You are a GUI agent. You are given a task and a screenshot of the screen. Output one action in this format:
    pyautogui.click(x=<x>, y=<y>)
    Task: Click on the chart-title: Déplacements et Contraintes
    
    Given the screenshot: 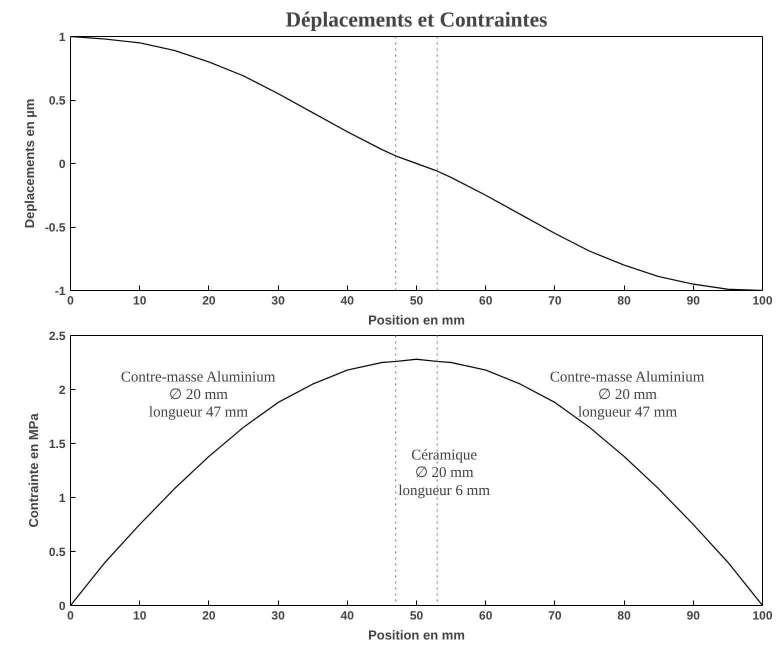 What is the action you would take?
    pyautogui.click(x=417, y=20)
    